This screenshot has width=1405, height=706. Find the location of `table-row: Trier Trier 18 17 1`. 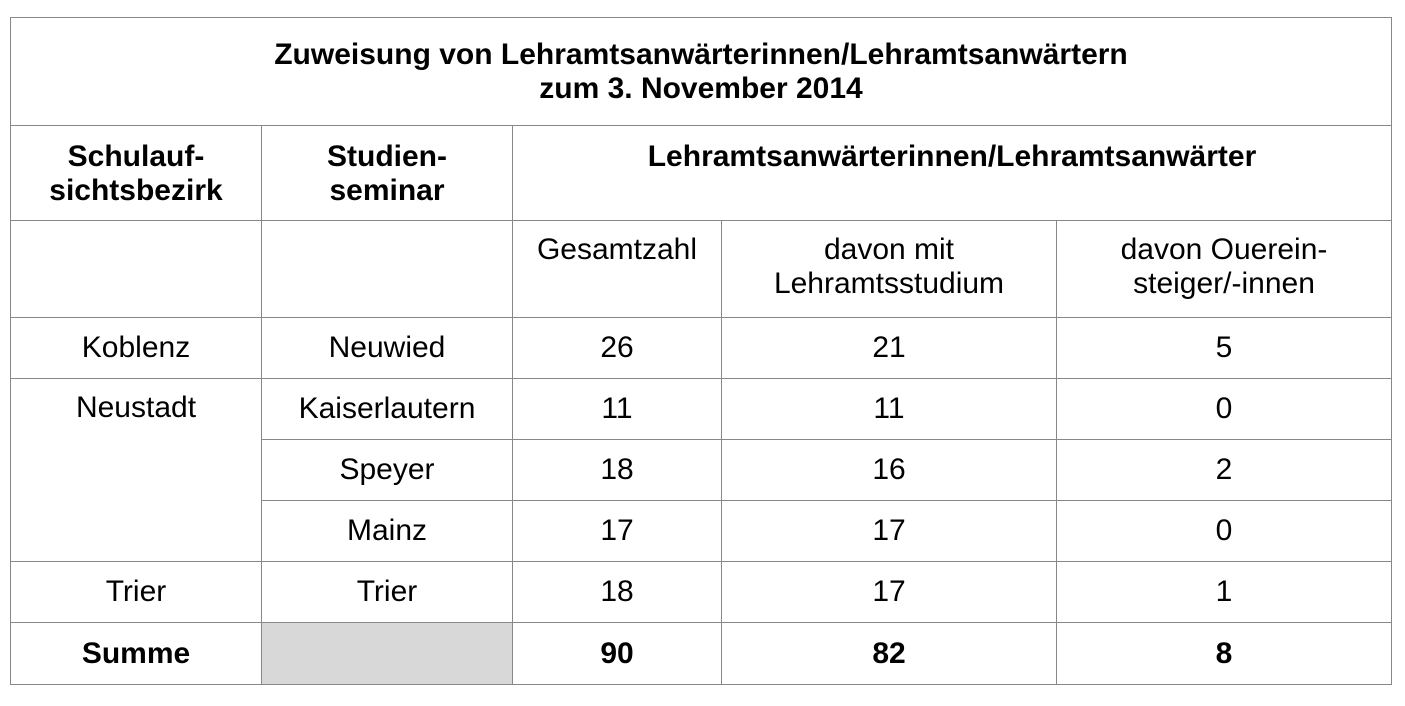

table-row: Trier Trier 18 17 1 is located at coordinates (701, 592).